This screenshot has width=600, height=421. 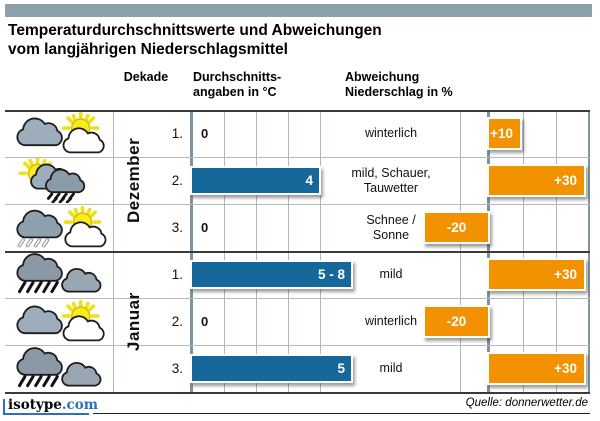 What do you see at coordinates (300, 227) in the screenshot?
I see `table-row: 3. 0 0 Schnee / Sonne -20` at bounding box center [300, 227].